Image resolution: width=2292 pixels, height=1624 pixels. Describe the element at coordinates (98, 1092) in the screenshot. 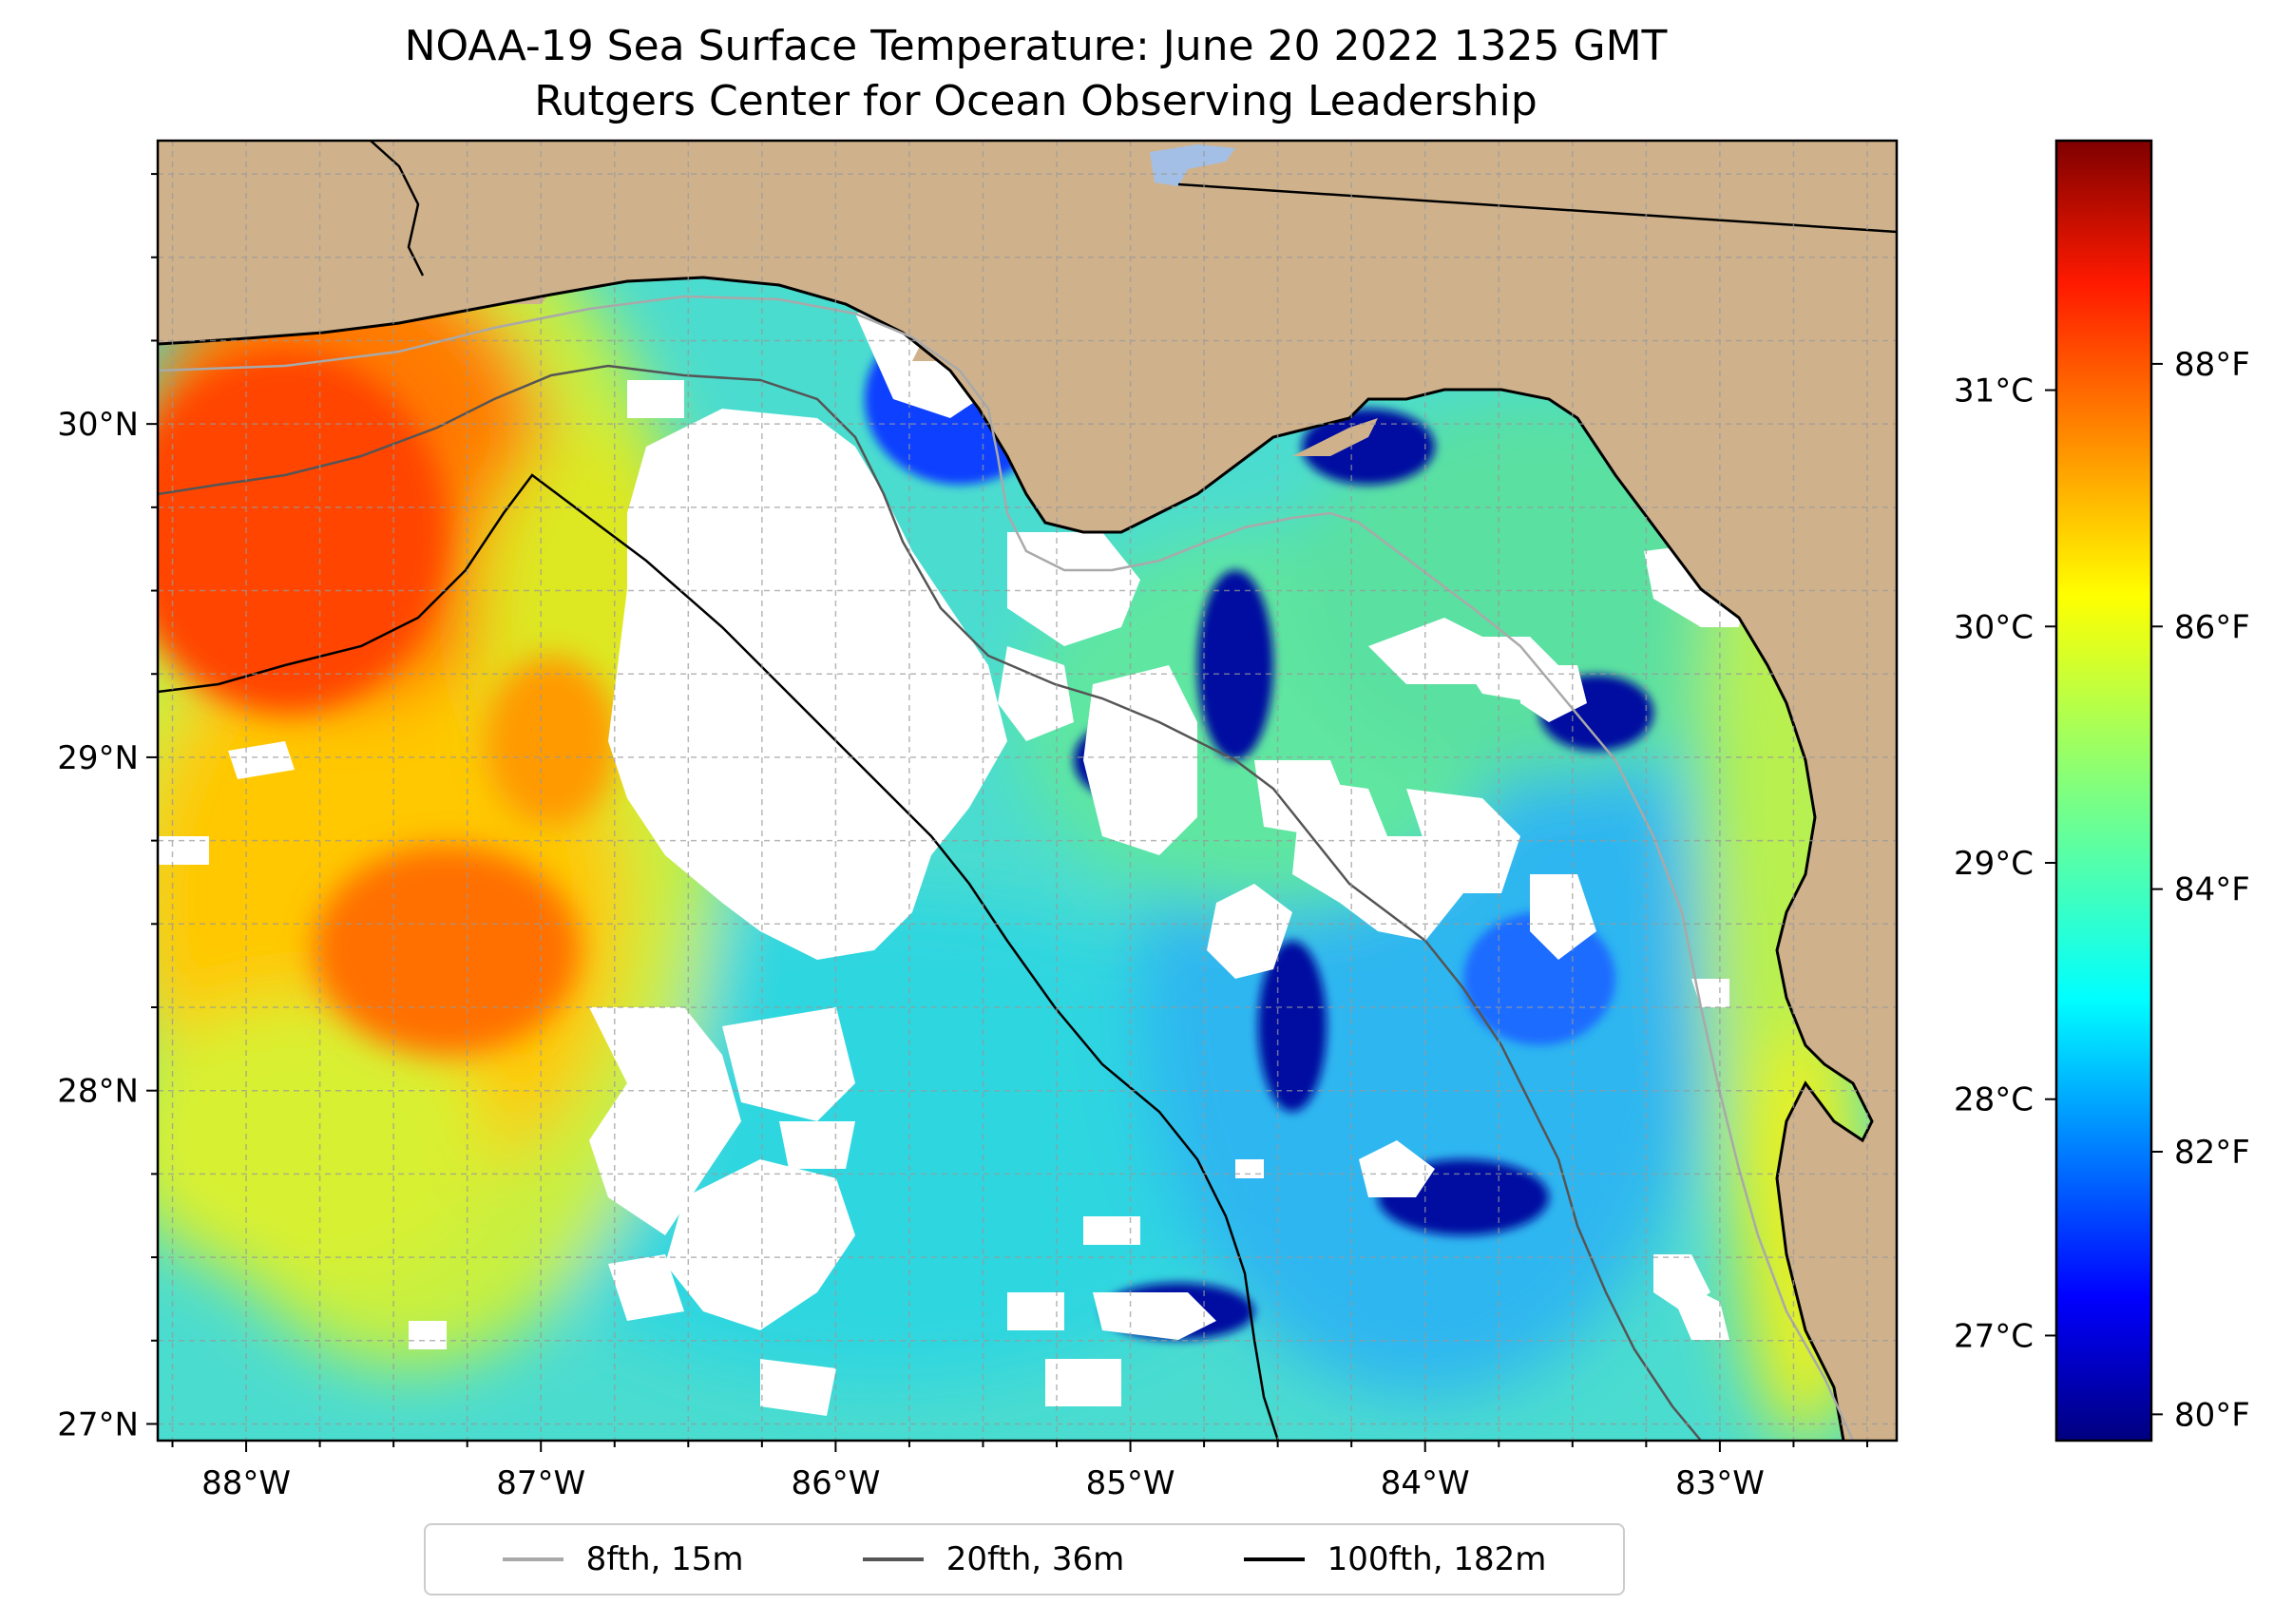

I see `lat-tick-label: 28°N` at that location.